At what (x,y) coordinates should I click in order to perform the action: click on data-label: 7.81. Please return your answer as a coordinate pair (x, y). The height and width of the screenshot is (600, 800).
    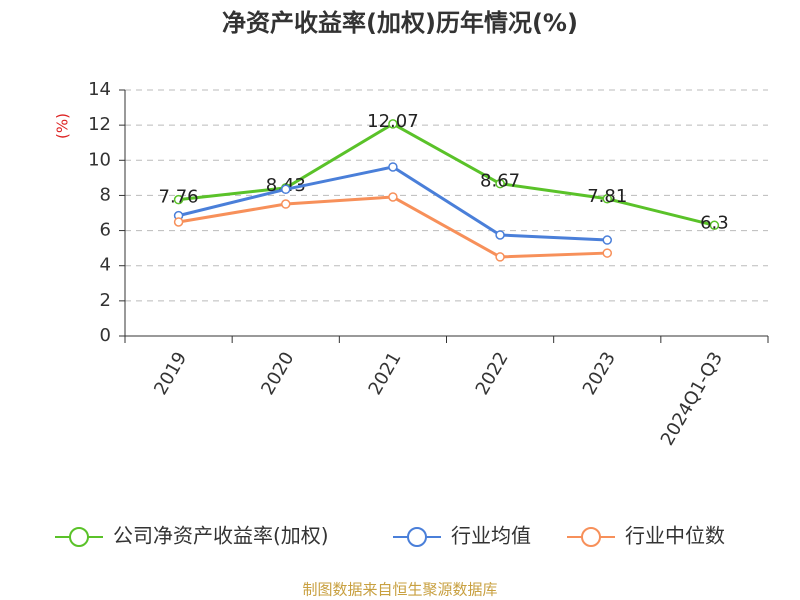
    Looking at the image, I should click on (607, 196).